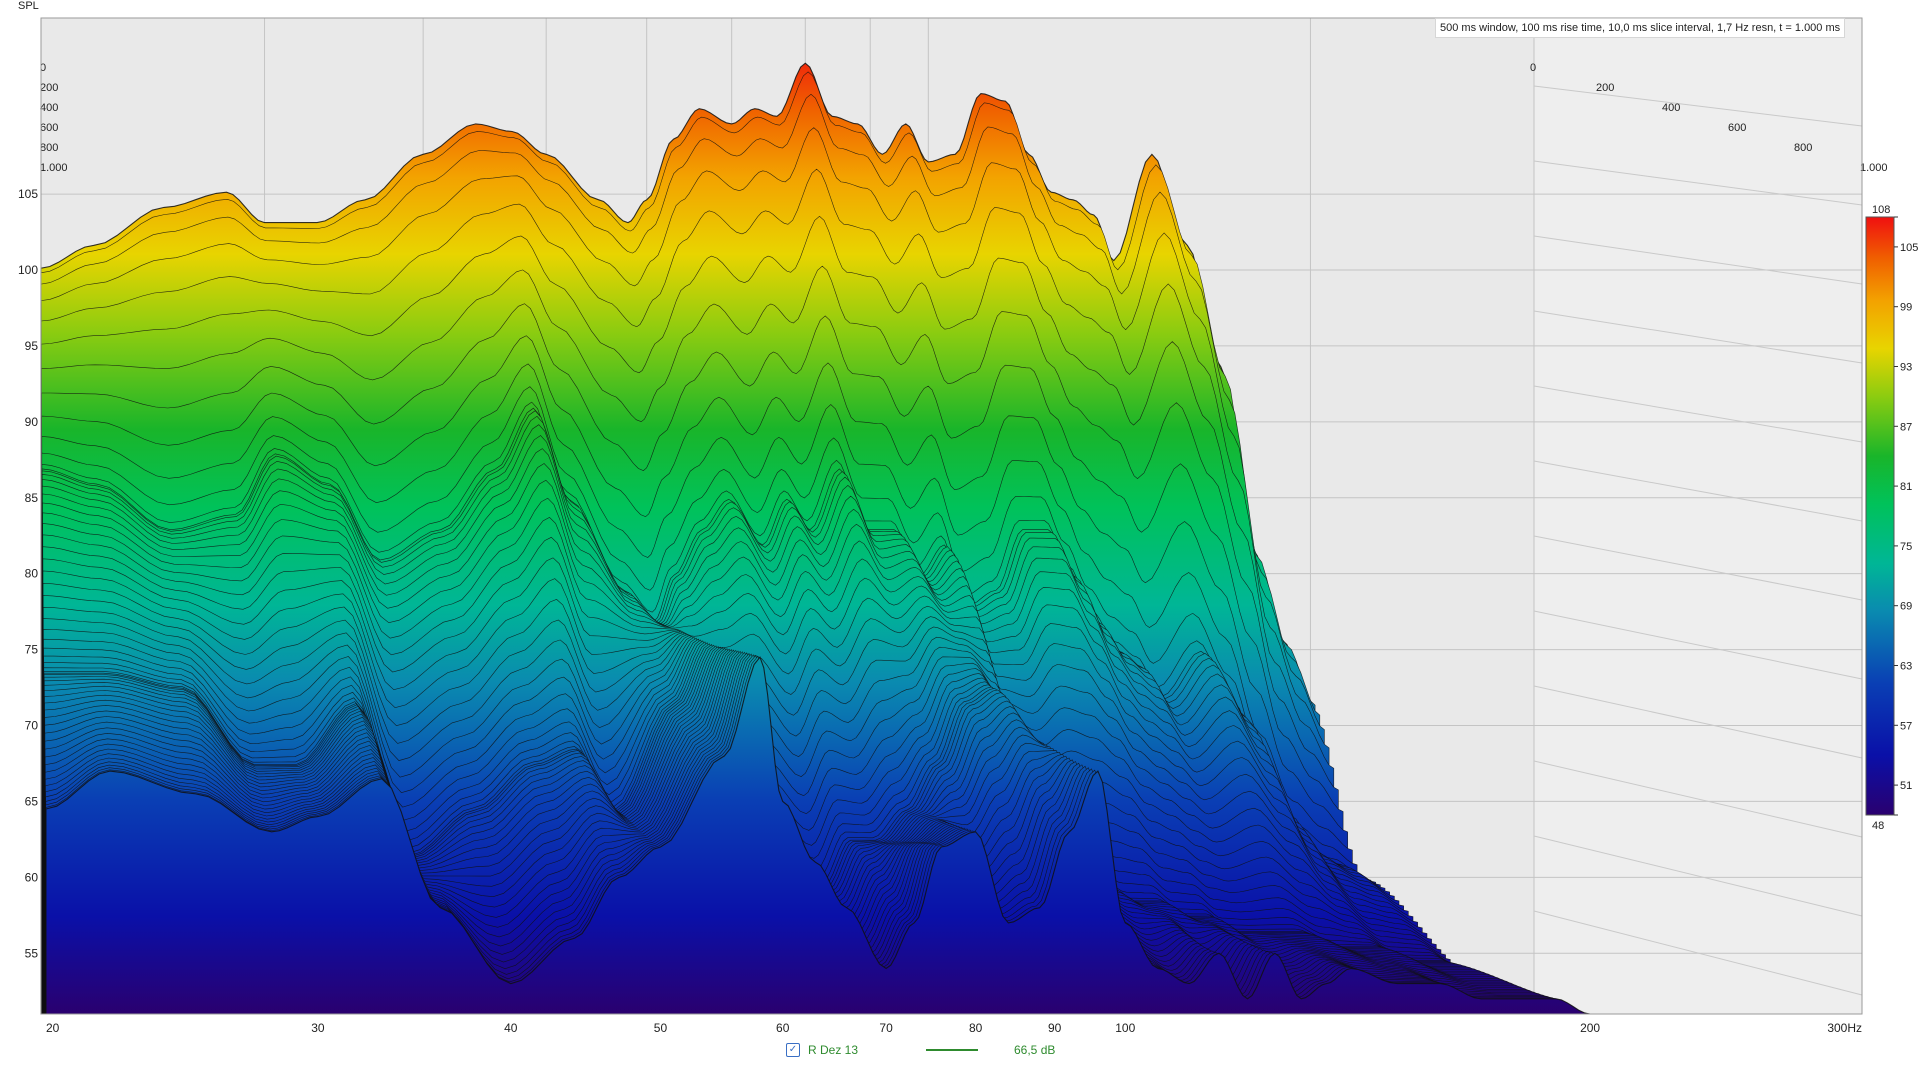 This screenshot has width=1920, height=1066. I want to click on x-tick-label: 90, so click(1055, 1028).